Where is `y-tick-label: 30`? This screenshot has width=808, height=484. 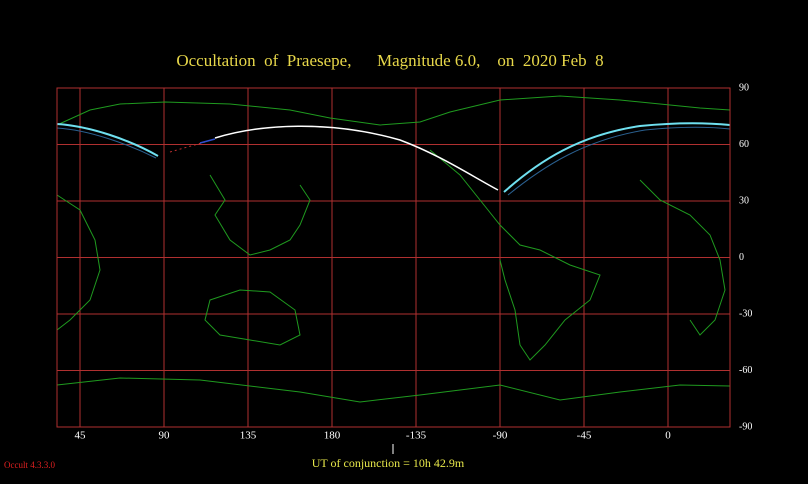
y-tick-label: 30 is located at coordinates (744, 200).